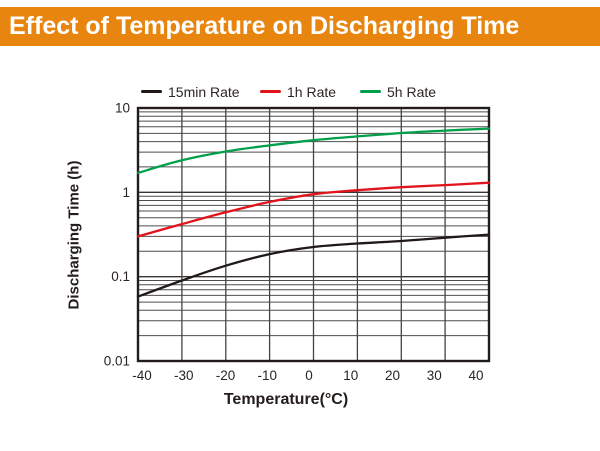 This screenshot has width=600, height=451. I want to click on x-tick-label: 10, so click(350, 375).